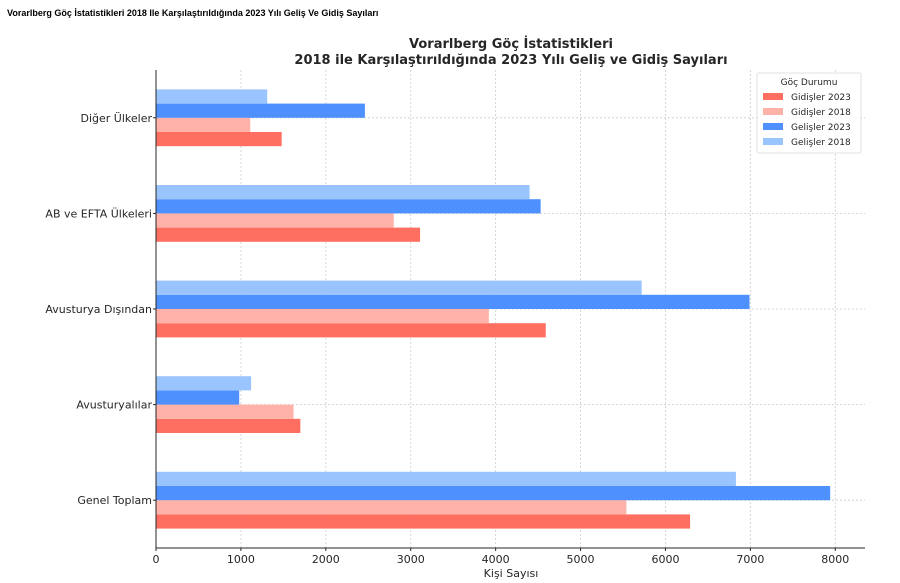  I want to click on chart-title-line1: Vorarlberg Göç İstatistikleri, so click(511, 44).